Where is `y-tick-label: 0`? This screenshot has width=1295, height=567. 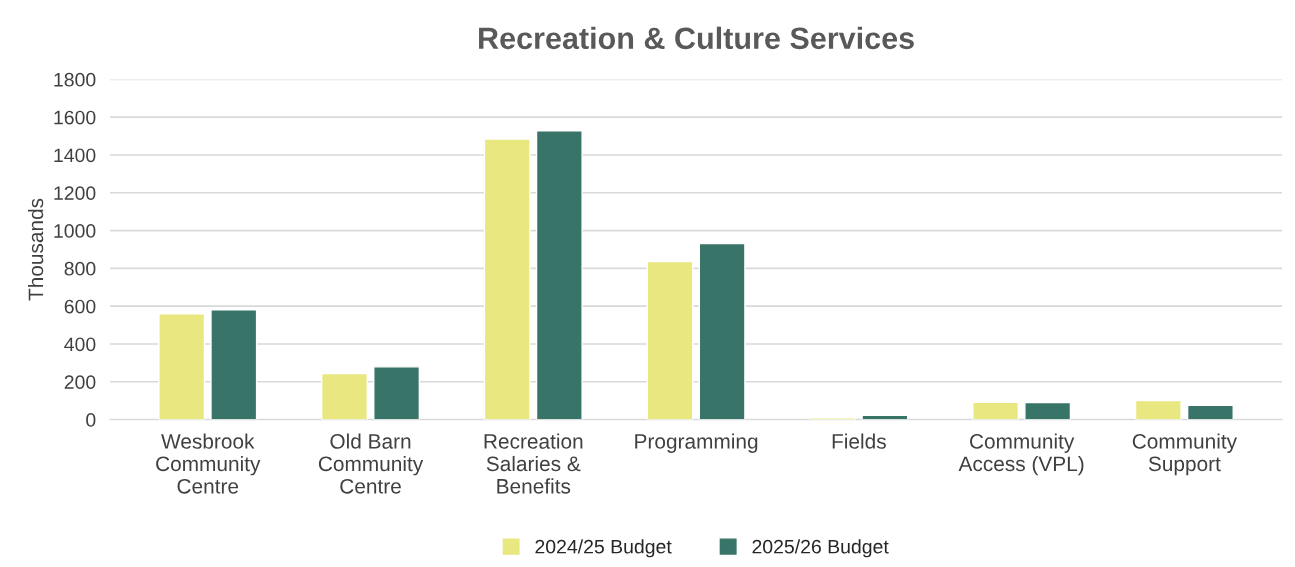
y-tick-label: 0 is located at coordinates (91, 420).